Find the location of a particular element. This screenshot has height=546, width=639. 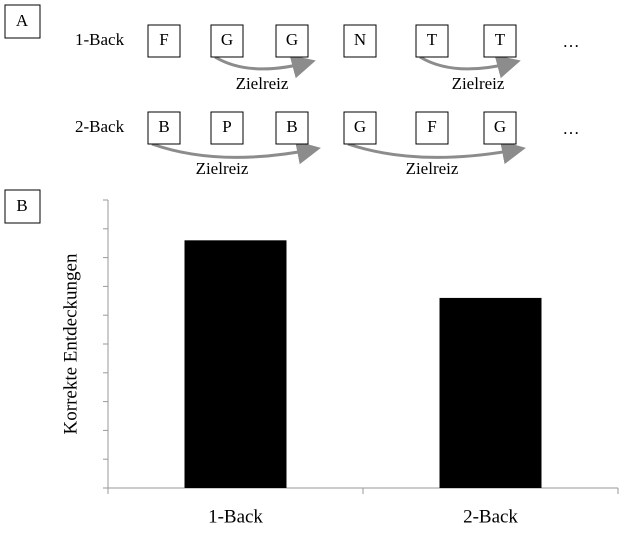

letter: N is located at coordinates (360, 39).